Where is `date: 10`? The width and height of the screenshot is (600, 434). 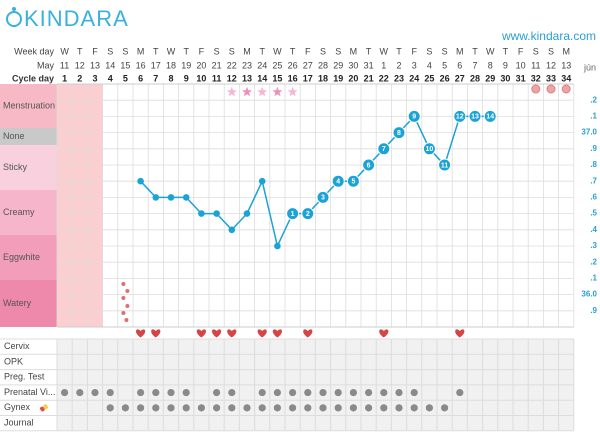
date: 10 is located at coordinates (521, 65).